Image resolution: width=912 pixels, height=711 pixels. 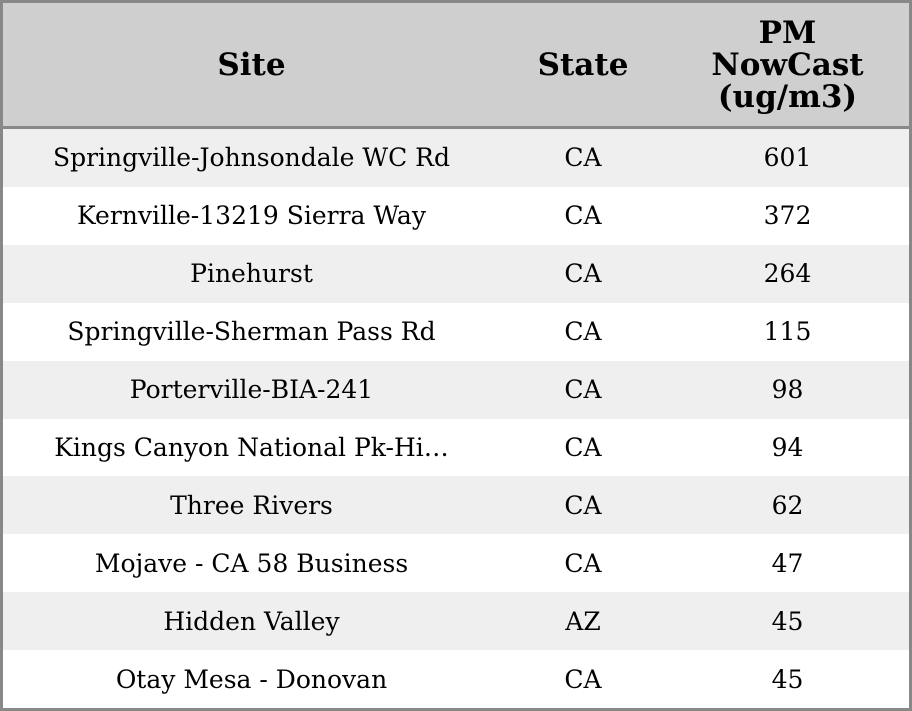 I want to click on pm-cell: 601, so click(x=787, y=158).